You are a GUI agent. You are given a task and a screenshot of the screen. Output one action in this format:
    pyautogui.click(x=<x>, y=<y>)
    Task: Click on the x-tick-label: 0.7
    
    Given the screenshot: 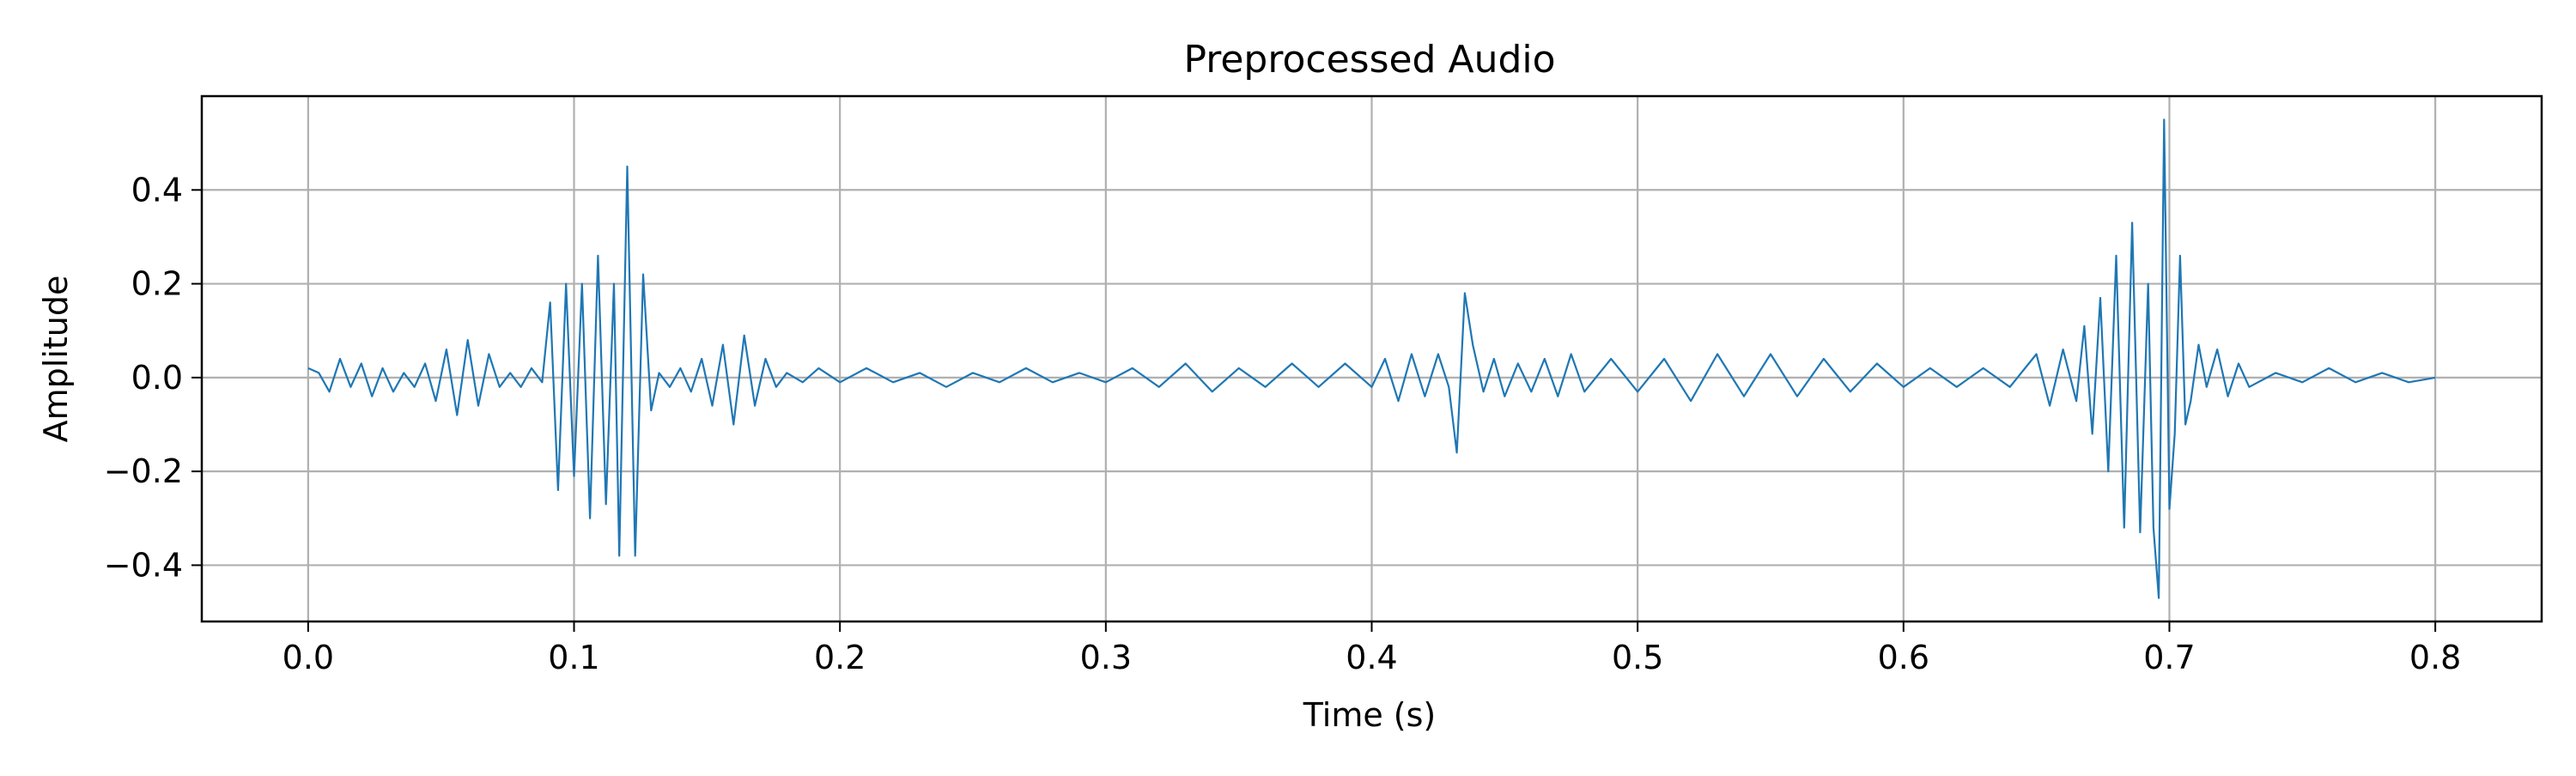 What is the action you would take?
    pyautogui.click(x=2169, y=657)
    